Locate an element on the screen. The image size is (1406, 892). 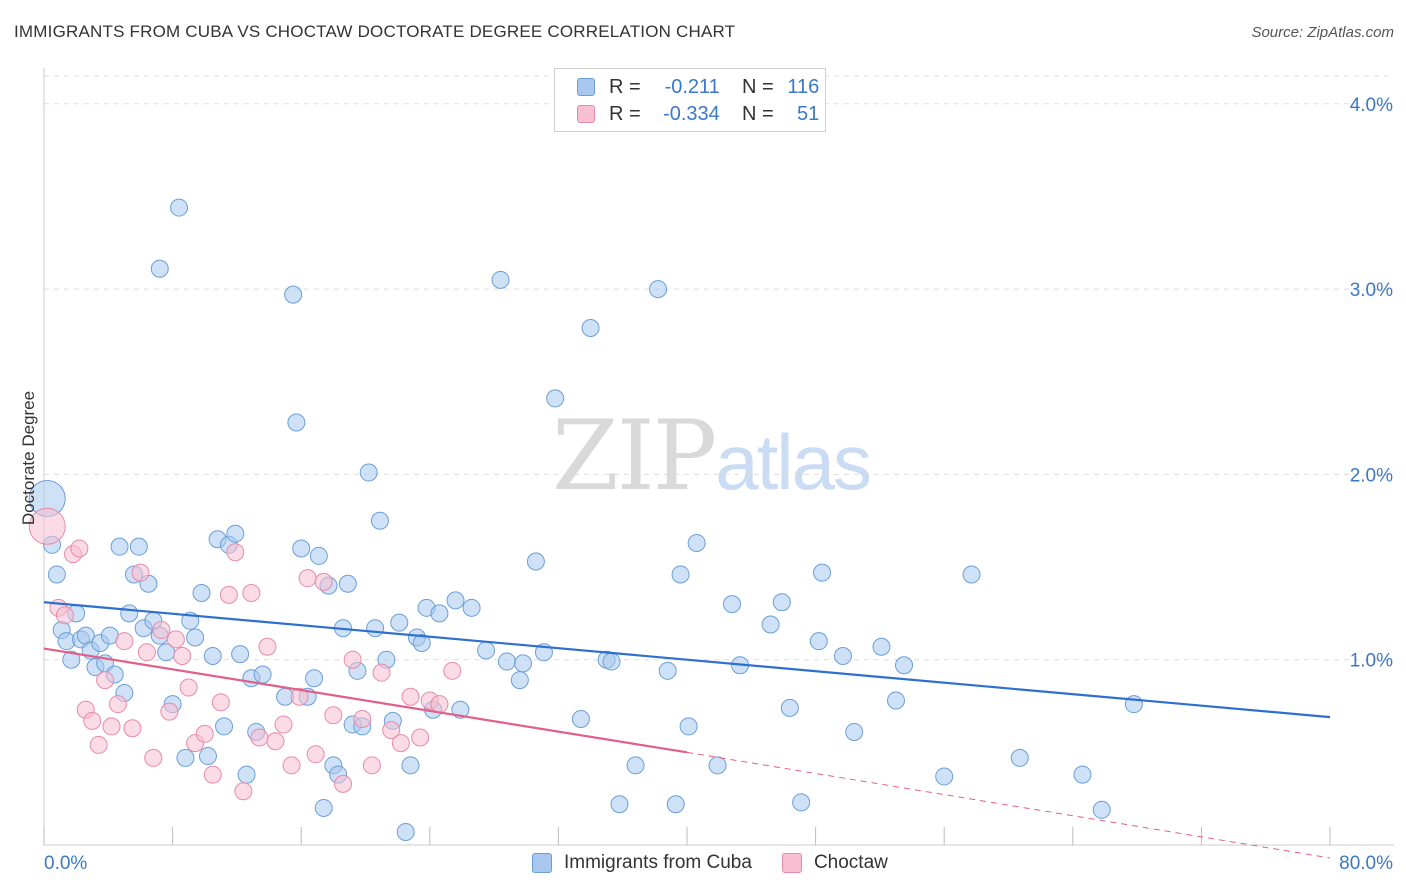
legend-n-value: 51 is located at coordinates (808, 113).